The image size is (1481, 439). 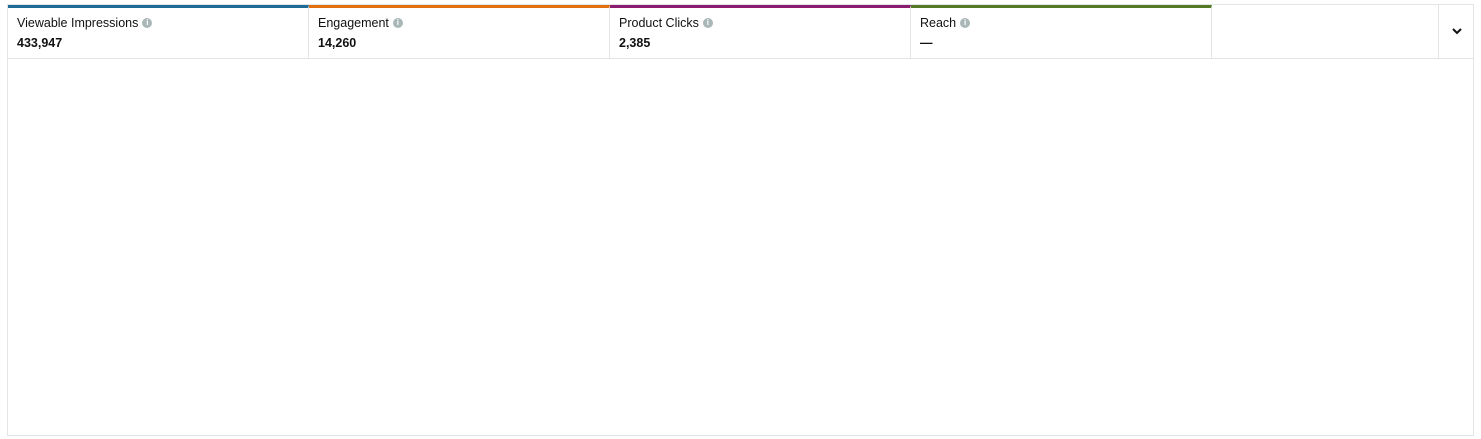 I want to click on metric-value: 2,385, so click(x=635, y=43).